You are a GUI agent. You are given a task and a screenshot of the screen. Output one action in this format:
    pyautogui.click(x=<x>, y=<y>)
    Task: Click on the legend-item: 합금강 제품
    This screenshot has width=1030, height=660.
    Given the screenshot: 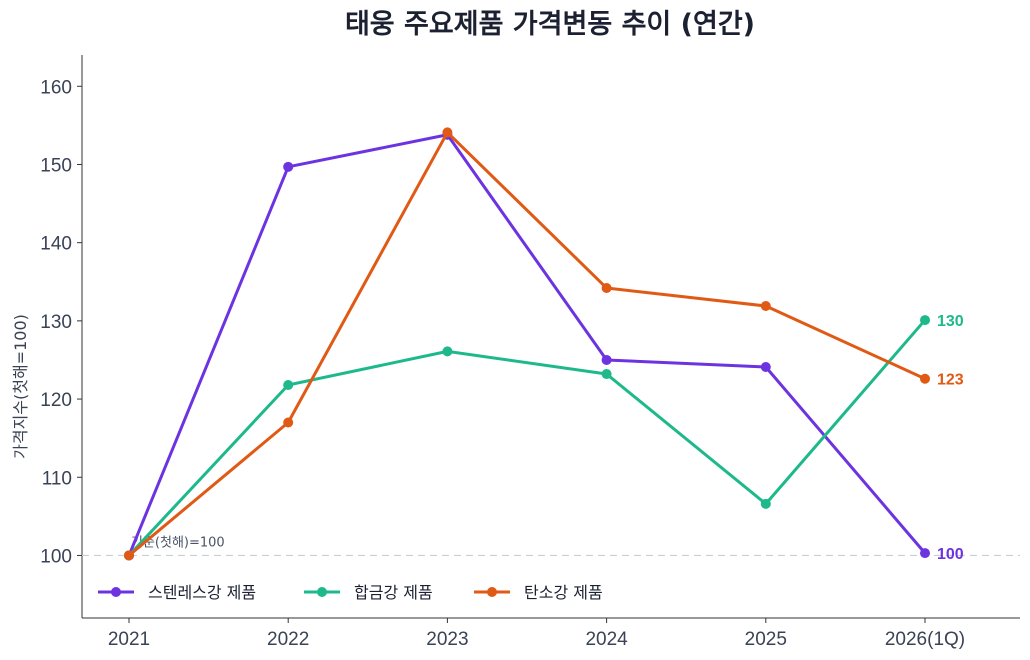 What is the action you would take?
    pyautogui.click(x=368, y=592)
    